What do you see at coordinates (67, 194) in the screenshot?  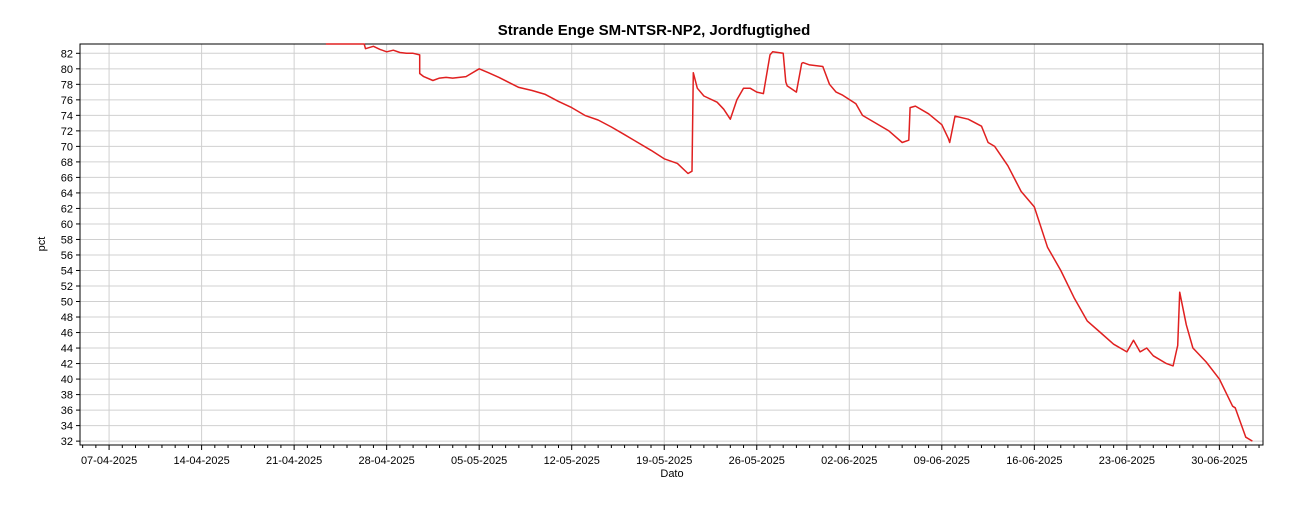 I see `y-tick-label: 64` at bounding box center [67, 194].